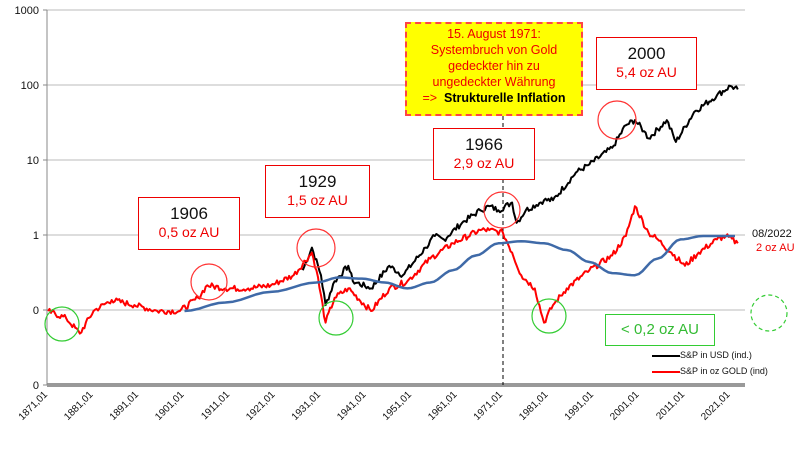 Image resolution: width=804 pixels, height=449 pixels. What do you see at coordinates (484, 163) in the screenshot?
I see `annotation-oz: 2,9 oz AU` at bounding box center [484, 163].